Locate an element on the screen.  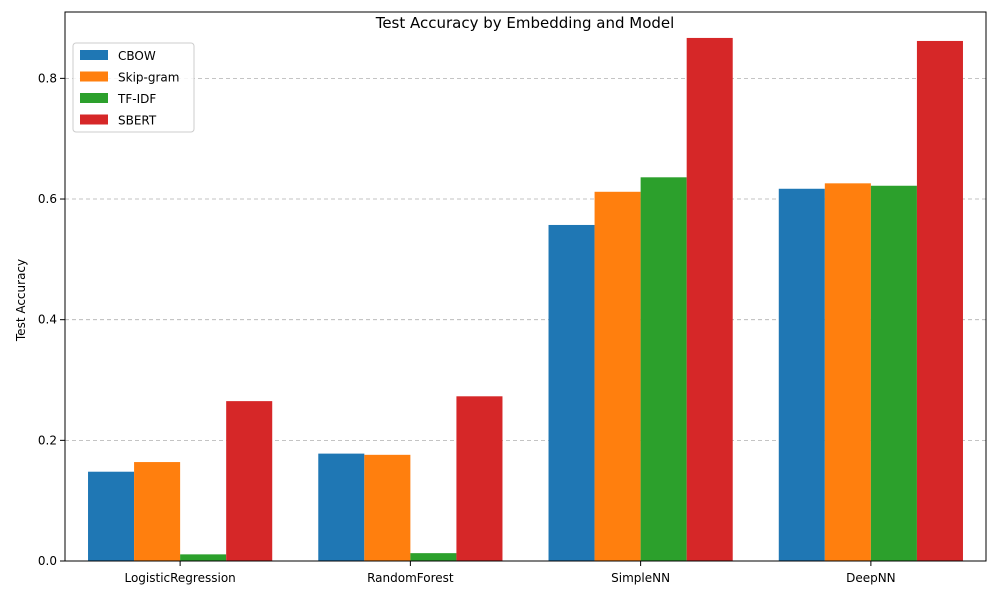
legend: CBOW Skip-gram TF-IDF SBERT is located at coordinates (133, 87).